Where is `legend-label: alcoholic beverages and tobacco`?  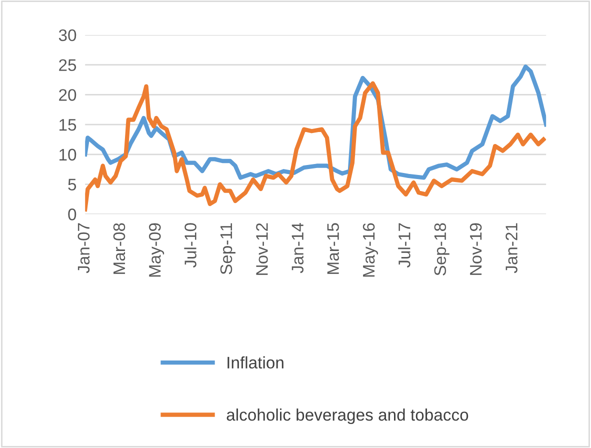
legend-label: alcoholic beverages and tobacco is located at coordinates (347, 416).